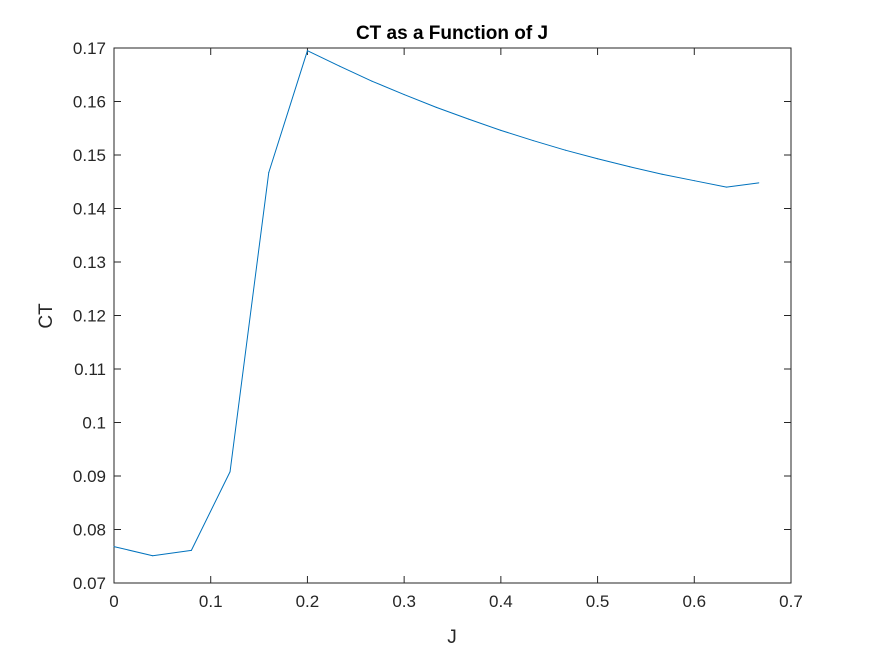 This screenshot has width=875, height=656. Describe the element at coordinates (694, 601) in the screenshot. I see `x-tick-label: 0.6` at that location.